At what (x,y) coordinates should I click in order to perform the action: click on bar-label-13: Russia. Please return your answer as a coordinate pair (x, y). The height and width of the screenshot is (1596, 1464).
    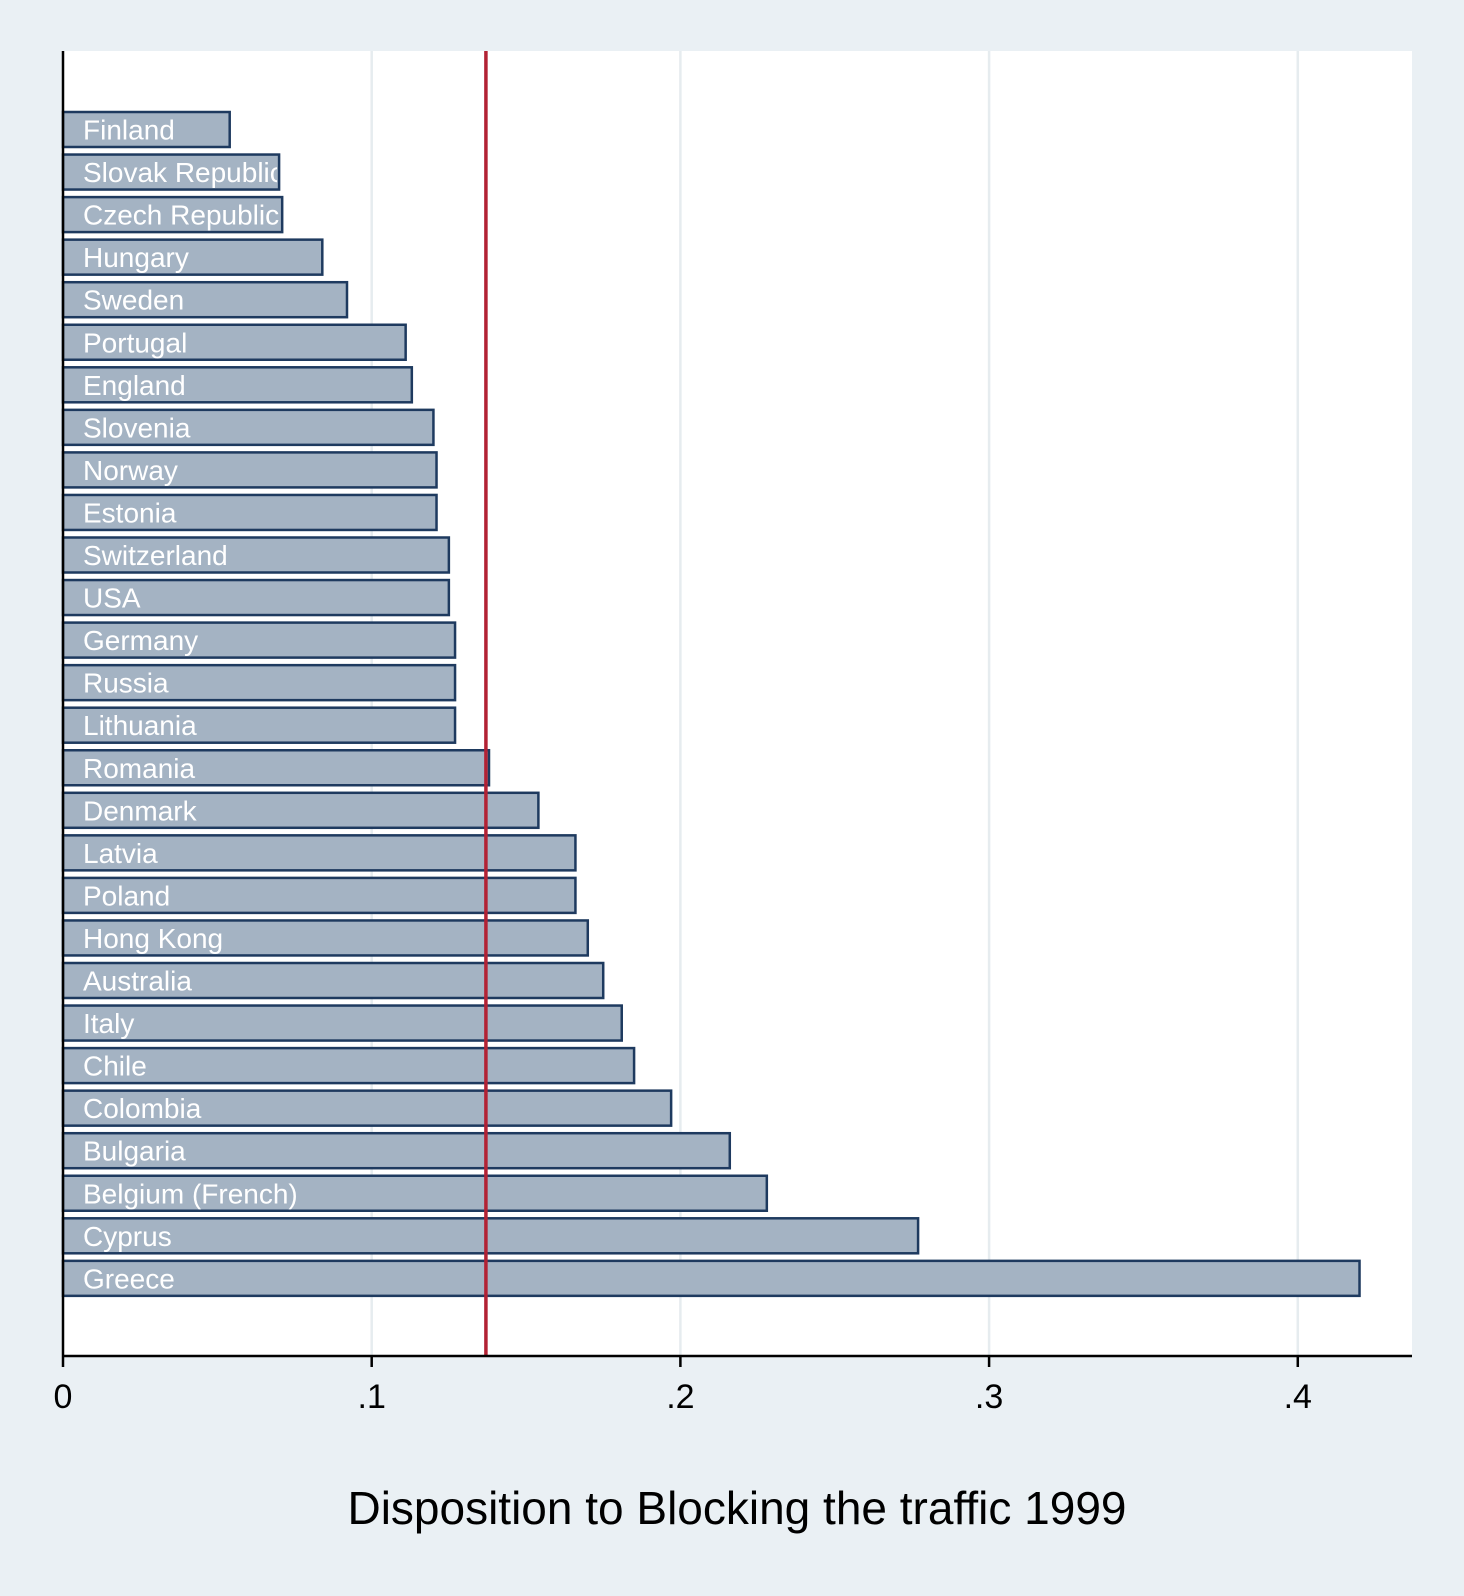
    Looking at the image, I should click on (126, 683).